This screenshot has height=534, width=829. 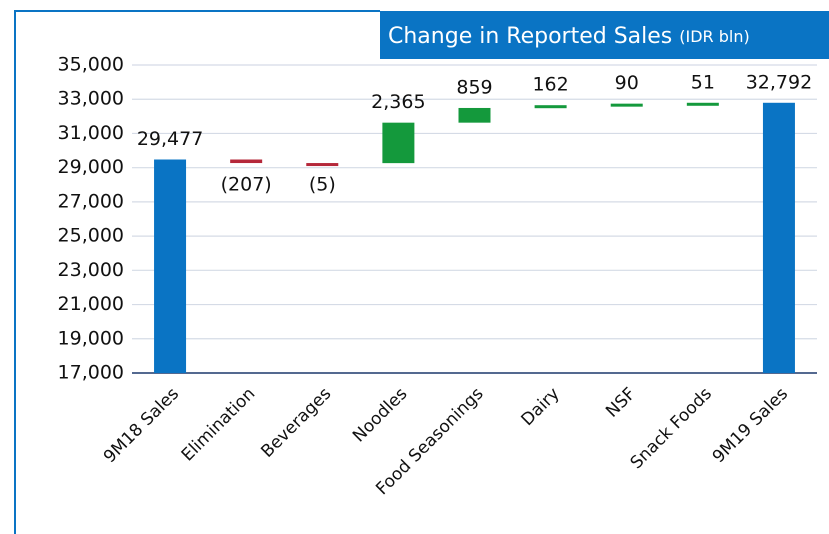 What do you see at coordinates (218, 424) in the screenshot?
I see `x-tick-label: Elimination` at bounding box center [218, 424].